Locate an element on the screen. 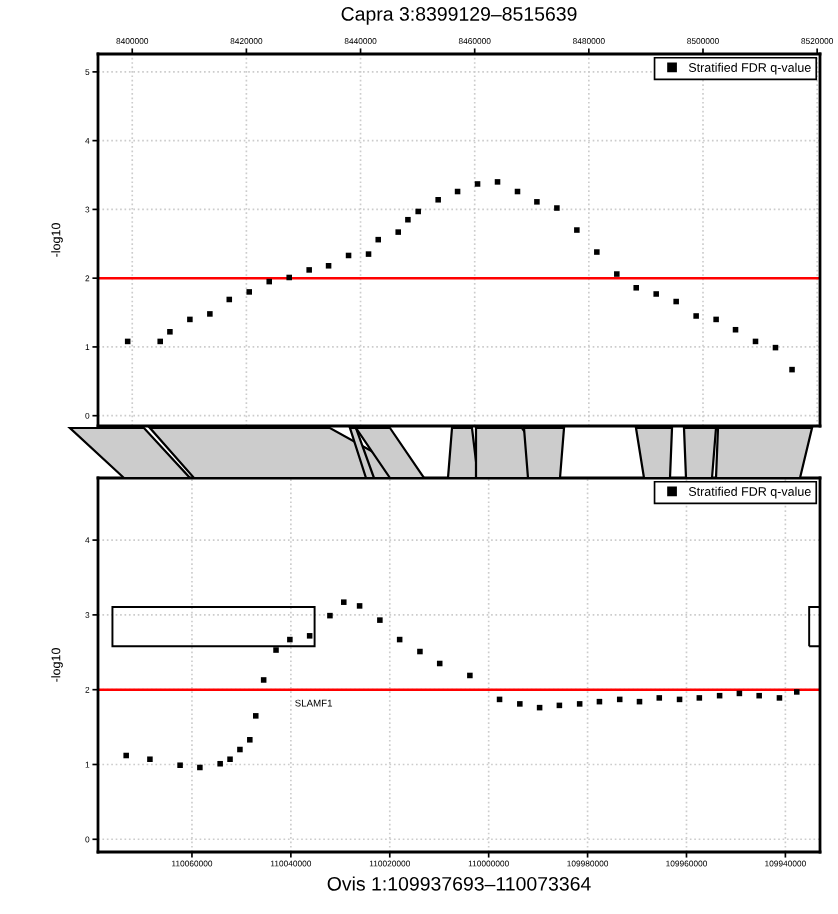 The width and height of the screenshot is (838, 914). x-axis-title: Ovis 1:109937693–110073364 is located at coordinates (459, 883).